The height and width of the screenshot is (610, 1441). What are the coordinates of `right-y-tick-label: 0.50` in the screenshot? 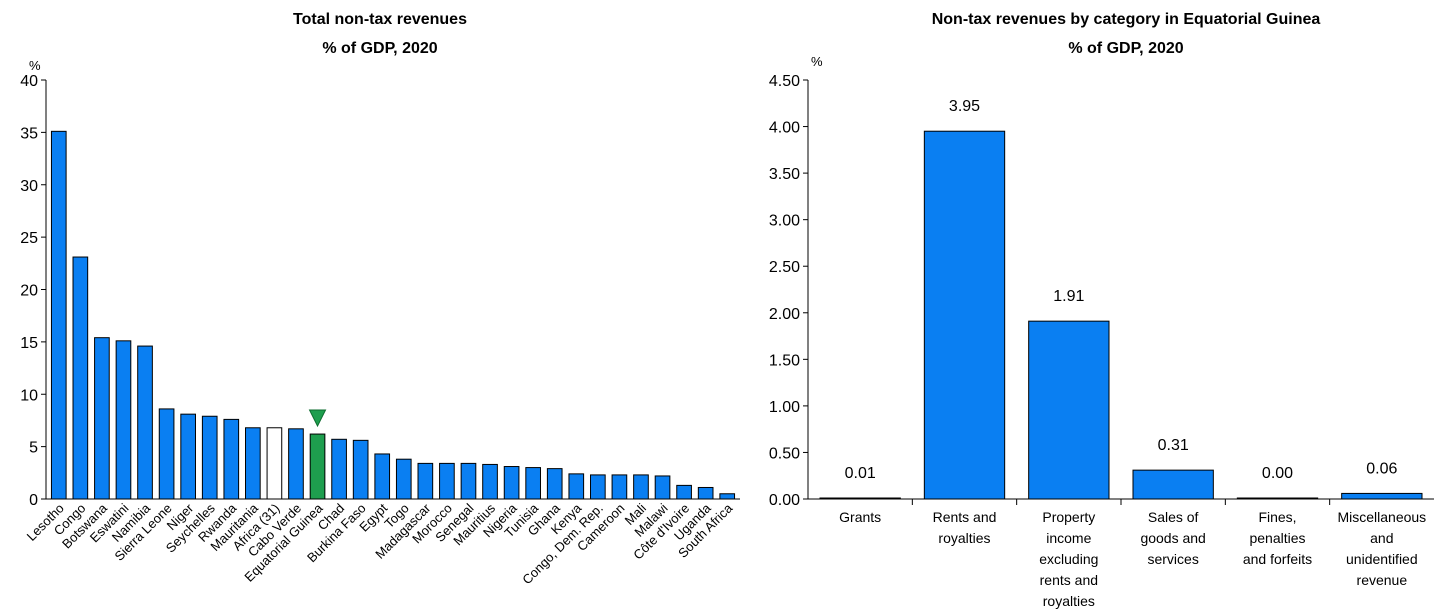 It's located at (784, 453).